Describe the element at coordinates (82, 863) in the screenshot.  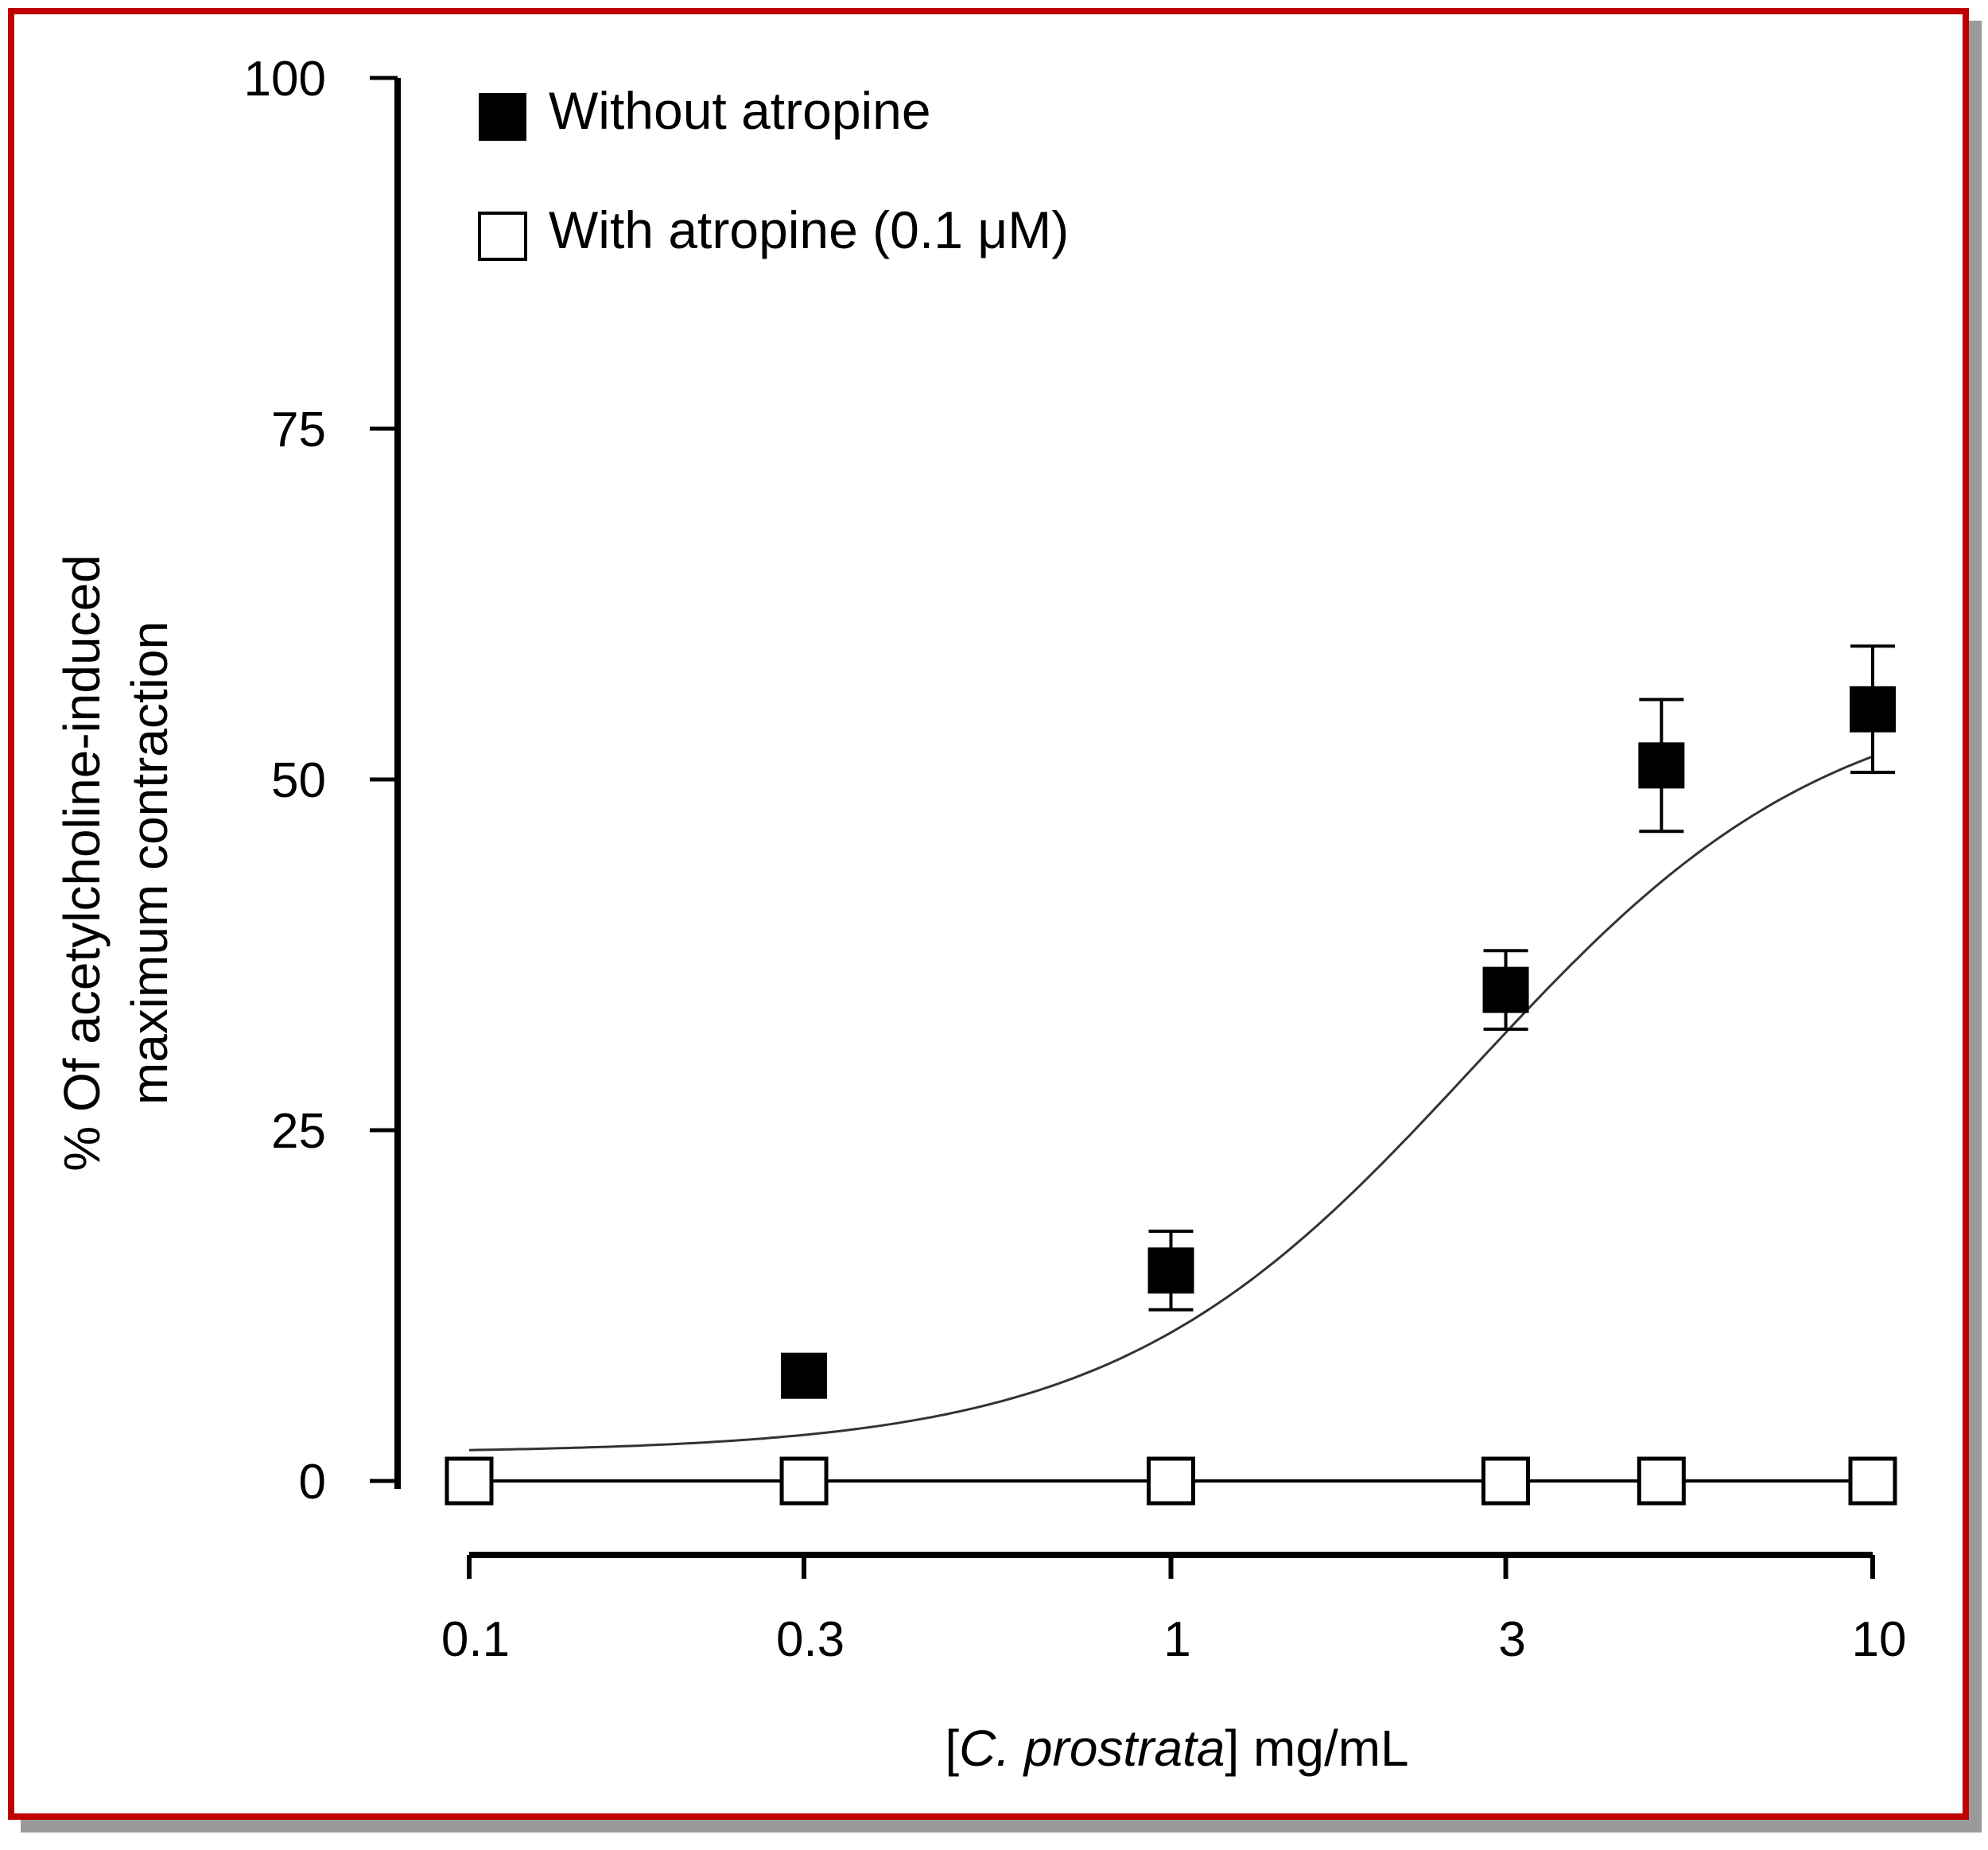
I see `y-axis-title-line-1: % Of acetylcholine-induced` at that location.